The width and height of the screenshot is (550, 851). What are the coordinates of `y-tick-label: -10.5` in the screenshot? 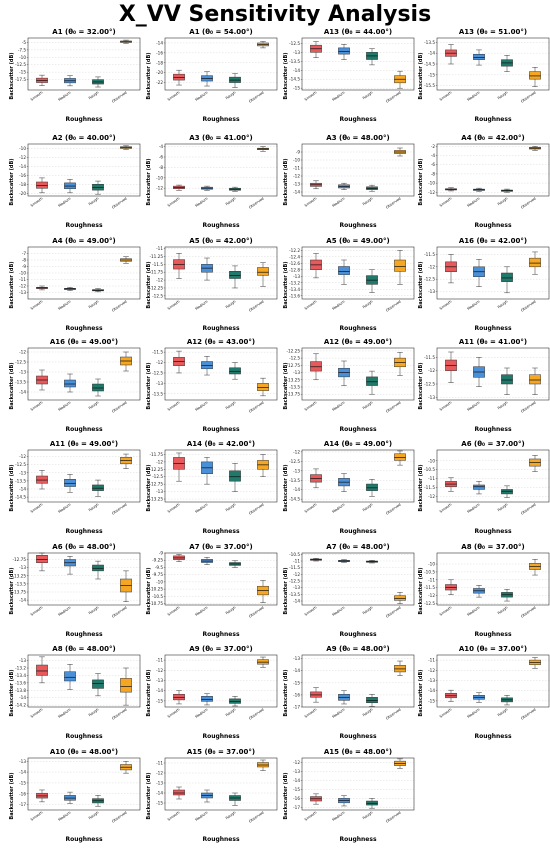 It's located at (429, 469).